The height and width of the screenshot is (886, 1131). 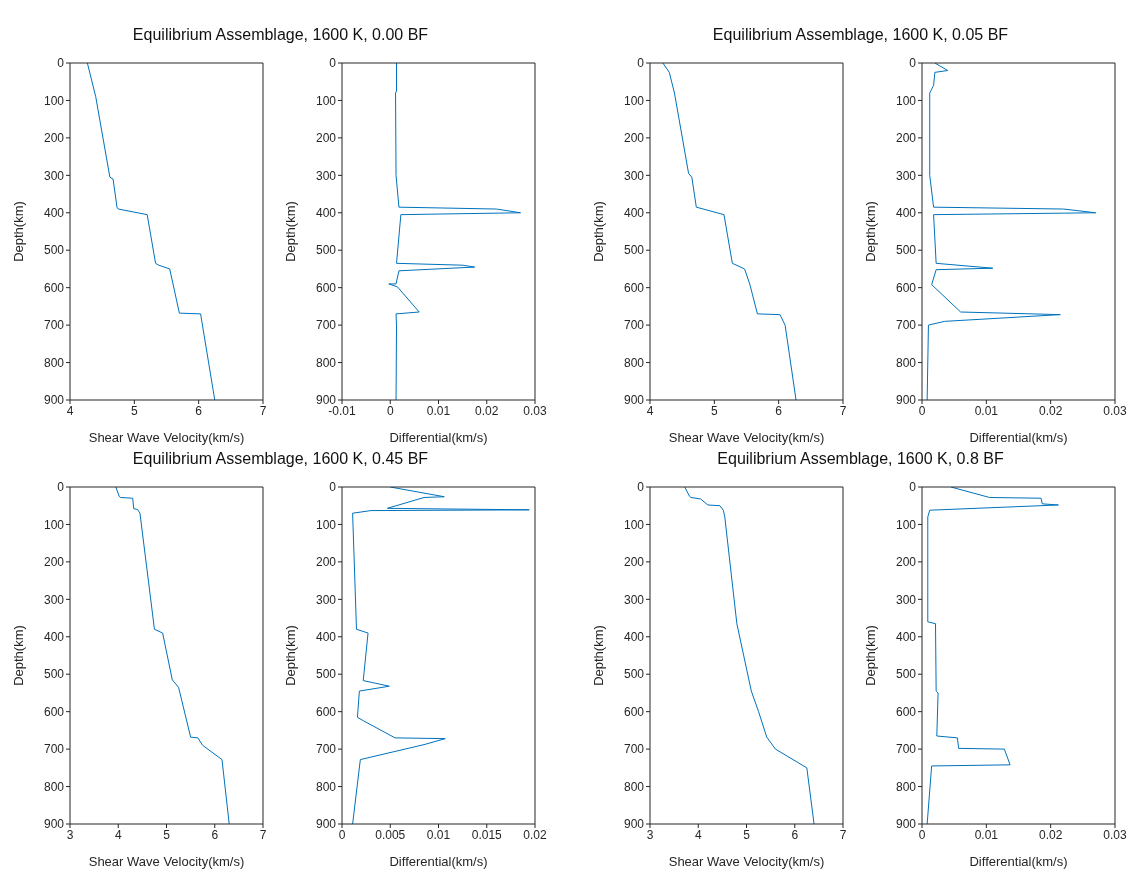 What do you see at coordinates (860, 35) in the screenshot?
I see `chart-title: Equilibrium Assemblage, 1600 K, 0.05 BF` at bounding box center [860, 35].